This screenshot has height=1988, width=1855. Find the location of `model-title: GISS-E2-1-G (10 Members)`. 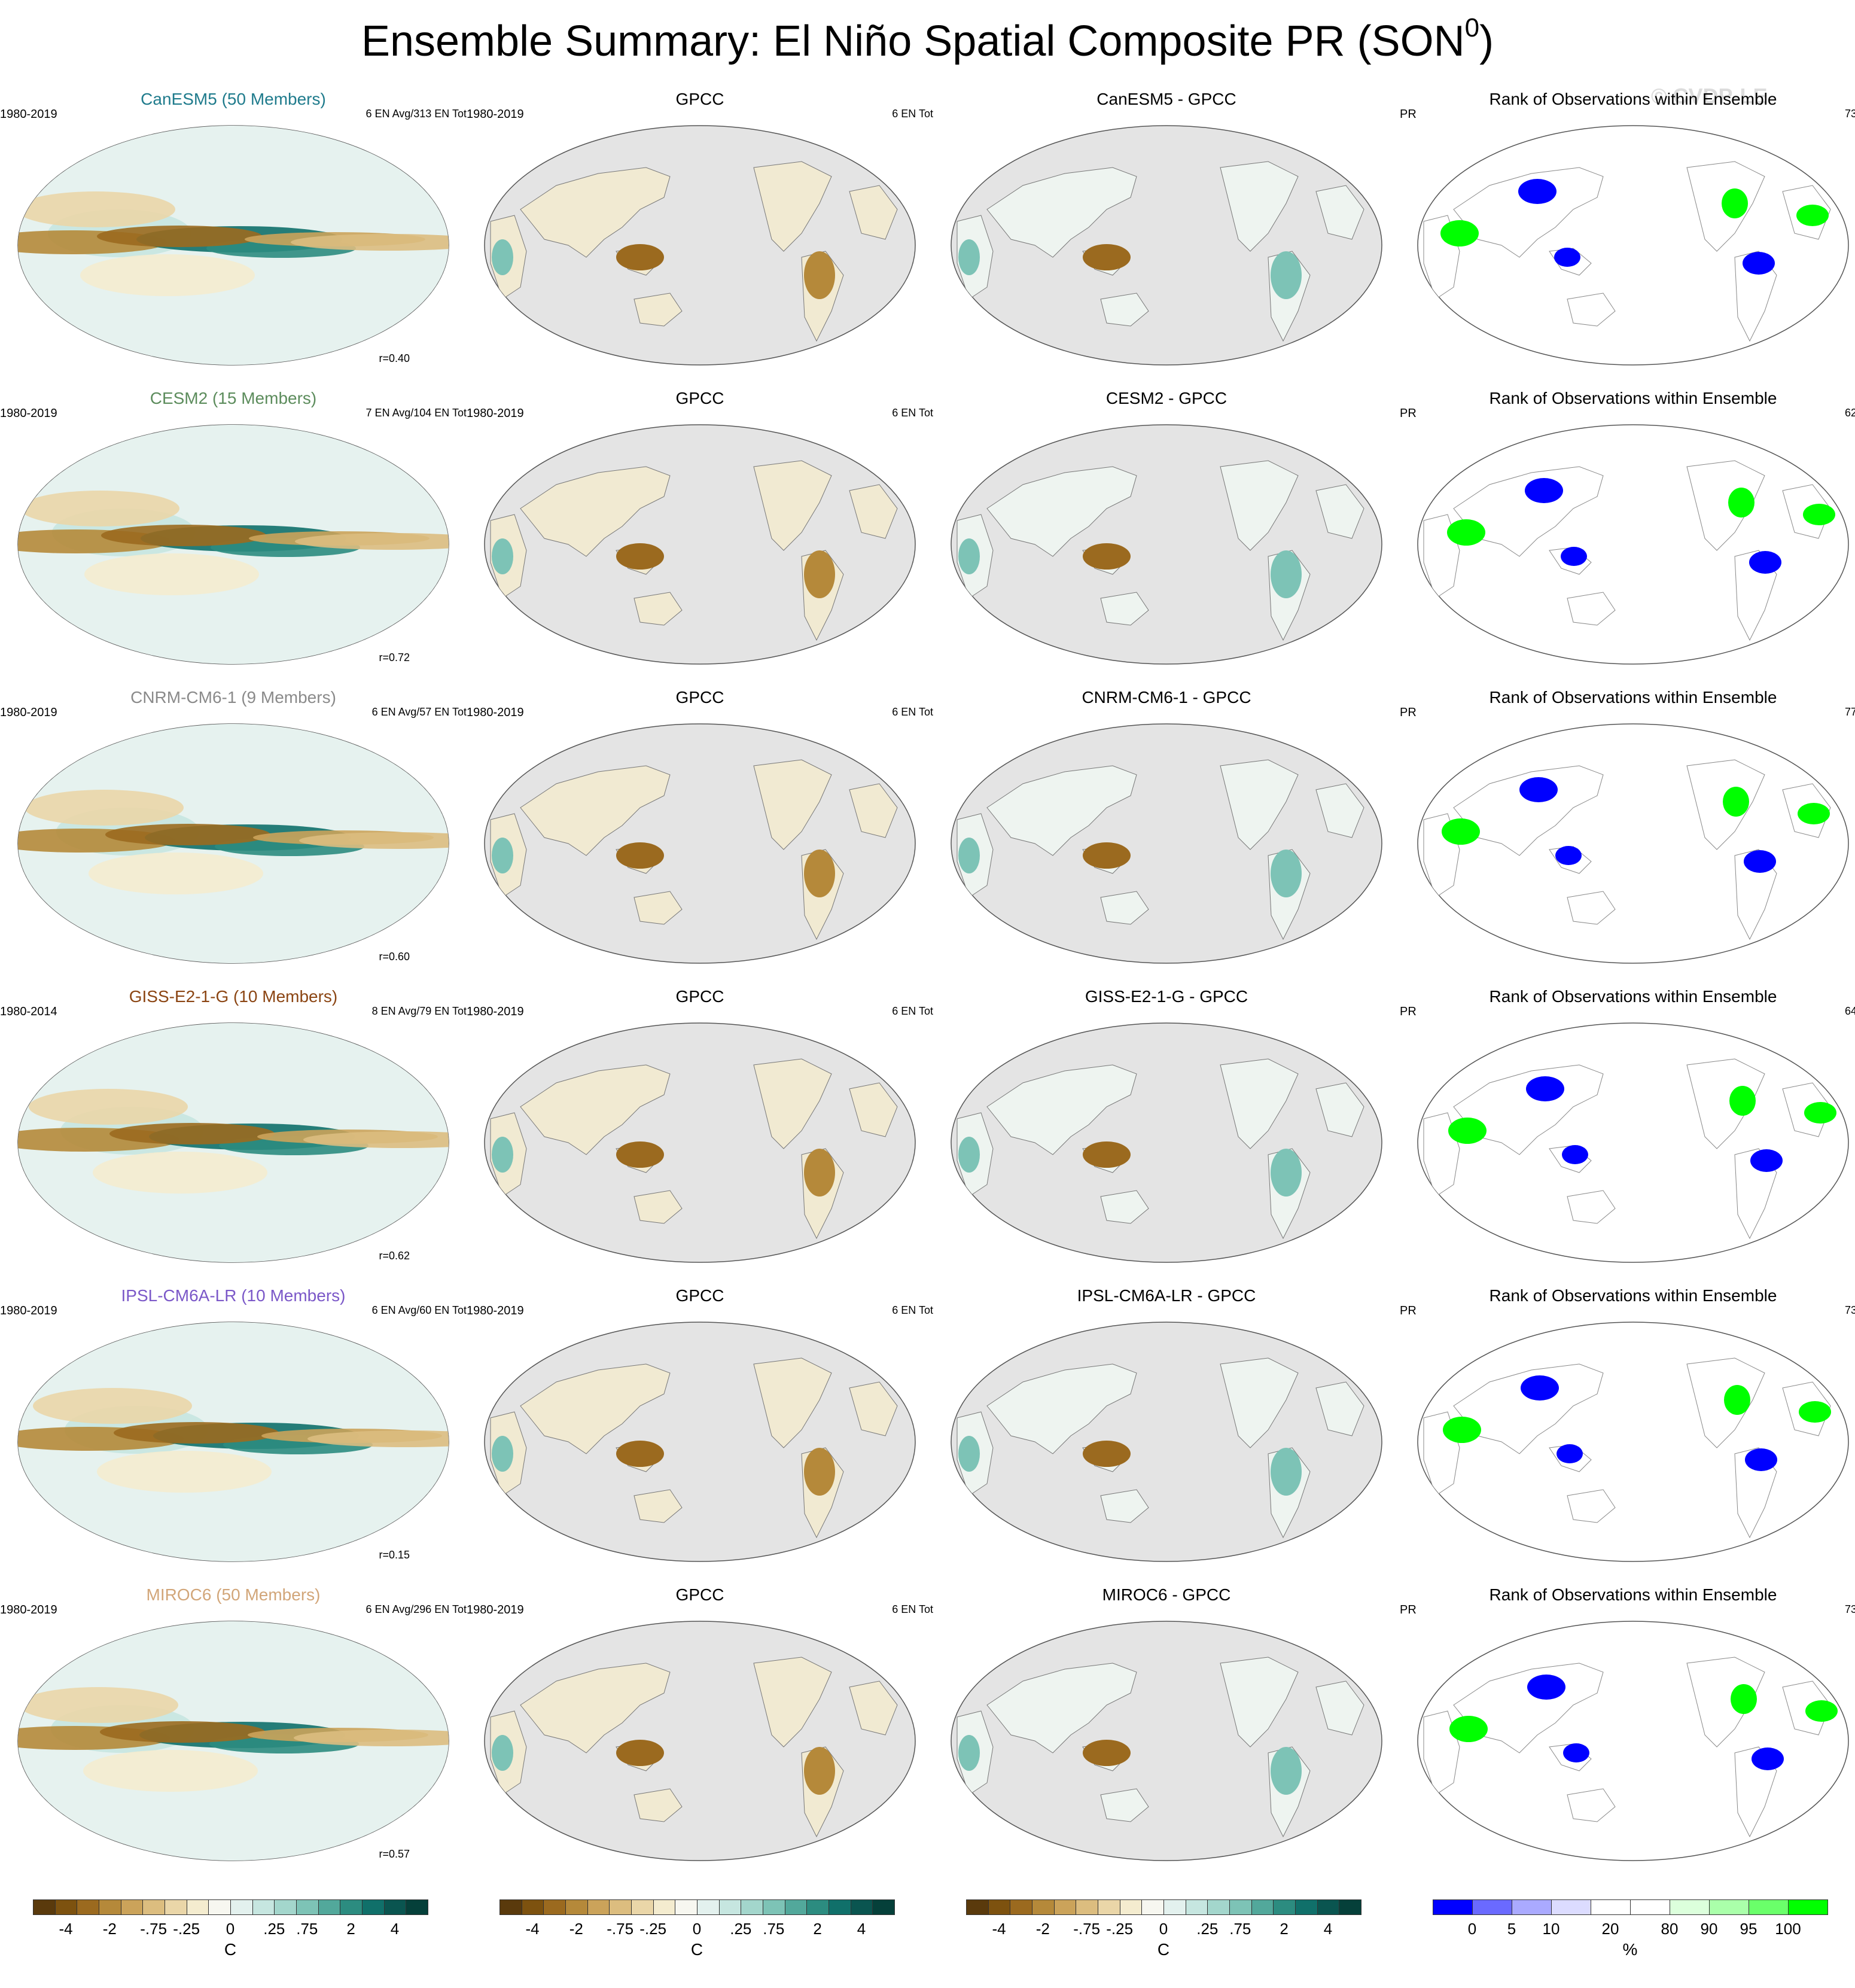

model-title: GISS-E2-1-G (10 Members) is located at coordinates (234, 996).